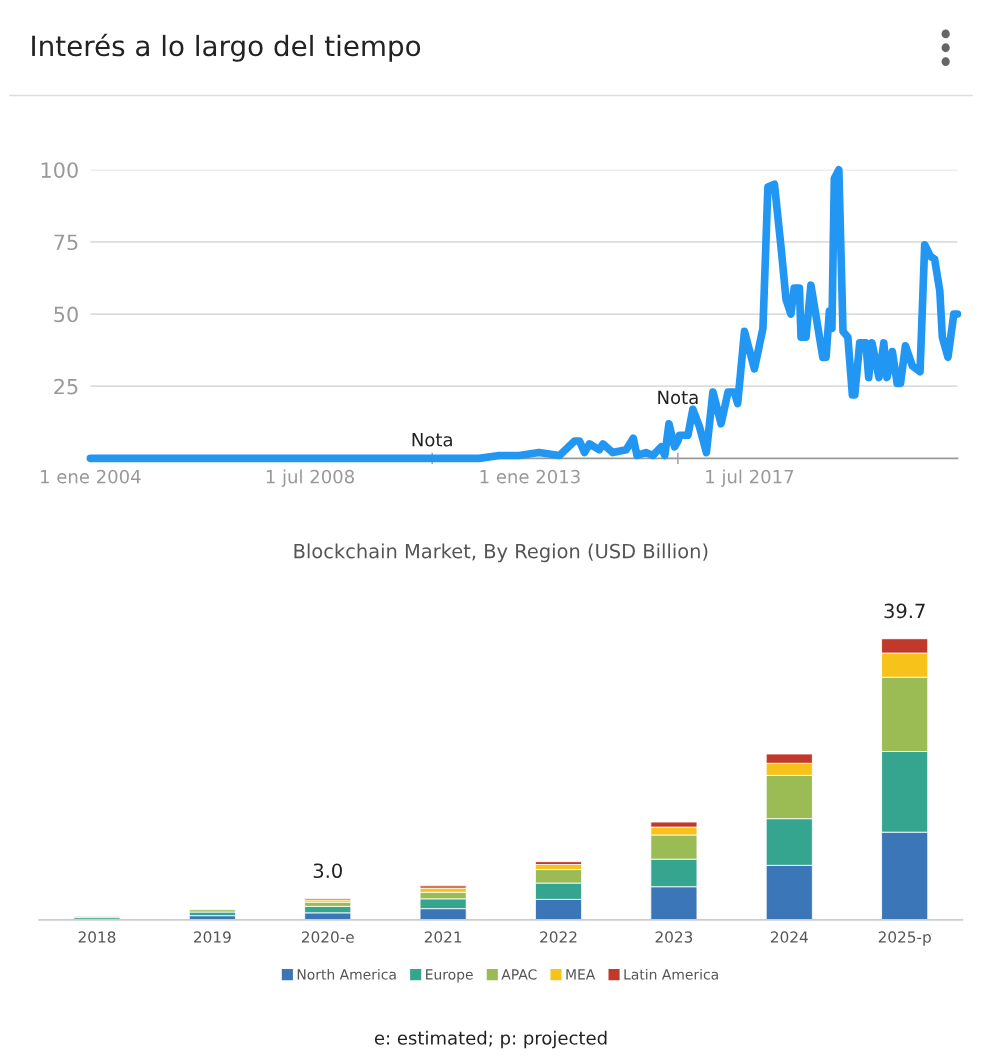 This screenshot has height=1061, width=982. Describe the element at coordinates (226, 47) in the screenshot. I see `chart-title: Interés a lo largo del tiempo` at that location.